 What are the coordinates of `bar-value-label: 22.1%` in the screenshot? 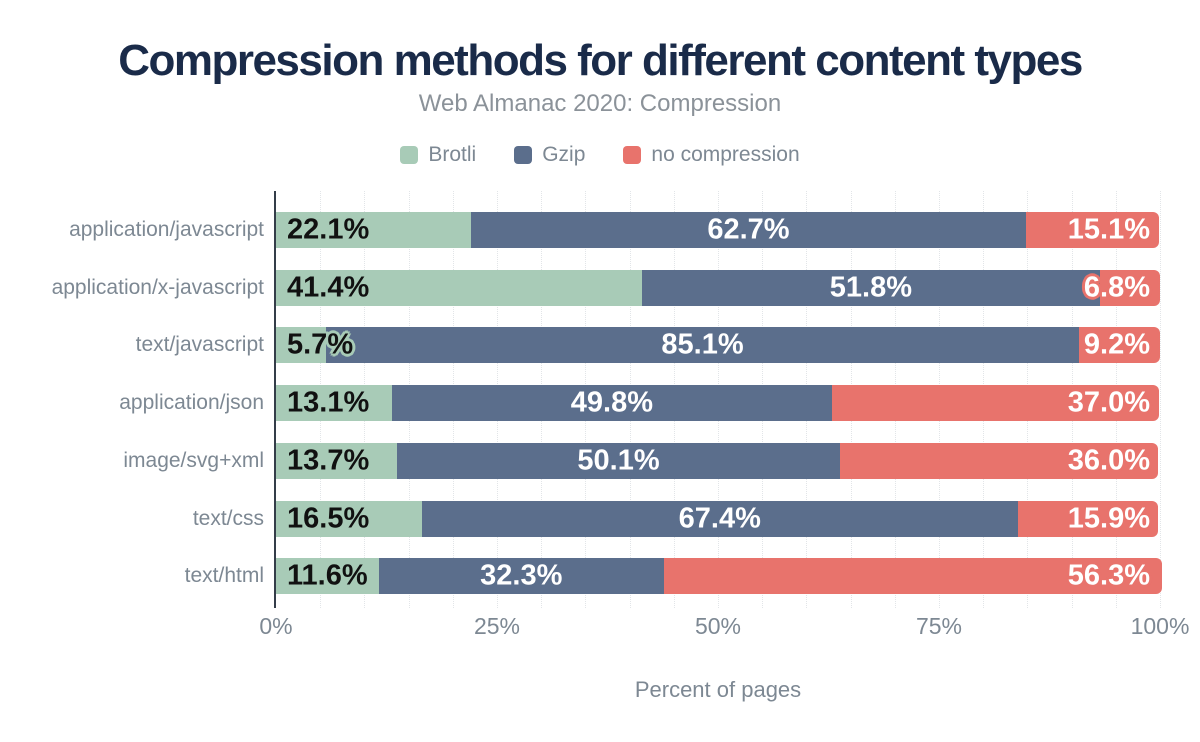 It's located at (328, 229).